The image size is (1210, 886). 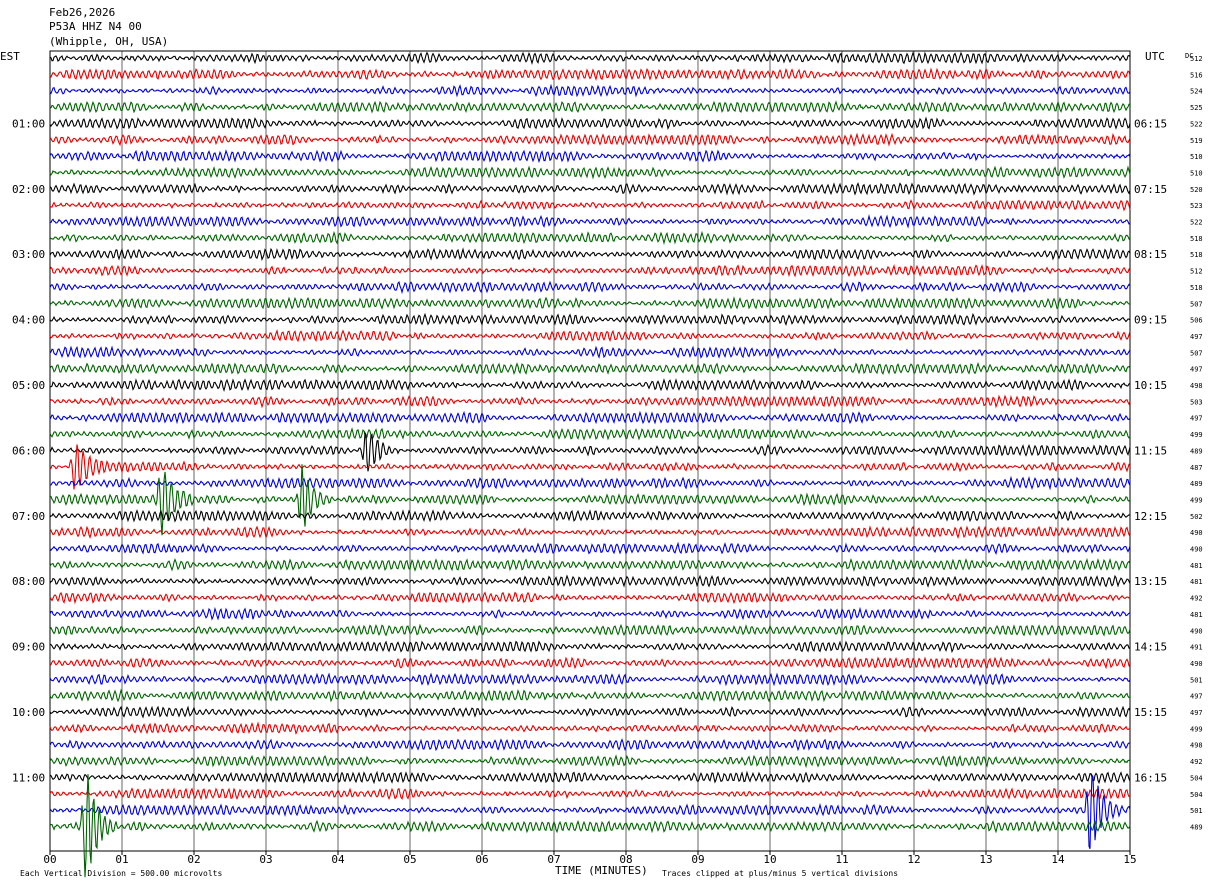 I want to click on x-tick-label-05: 05, so click(x=409, y=859).